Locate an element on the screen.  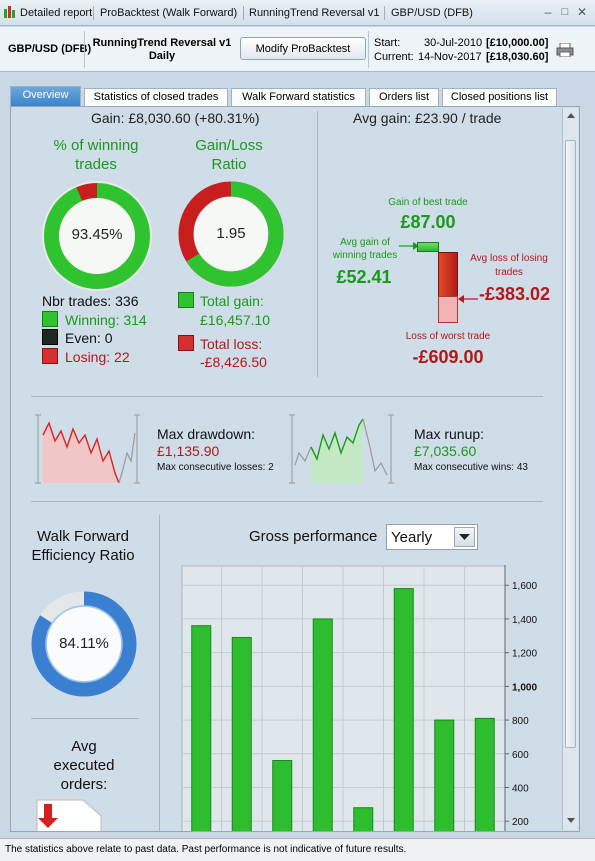
total-loss-label: Total loss: is located at coordinates (231, 344).